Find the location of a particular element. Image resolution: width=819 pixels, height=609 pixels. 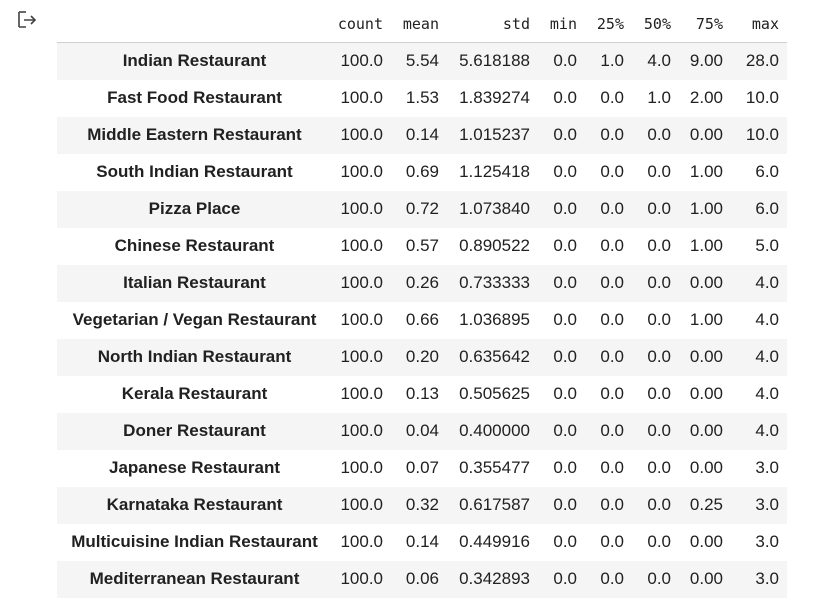

table-cell: 0.25 is located at coordinates (706, 504).